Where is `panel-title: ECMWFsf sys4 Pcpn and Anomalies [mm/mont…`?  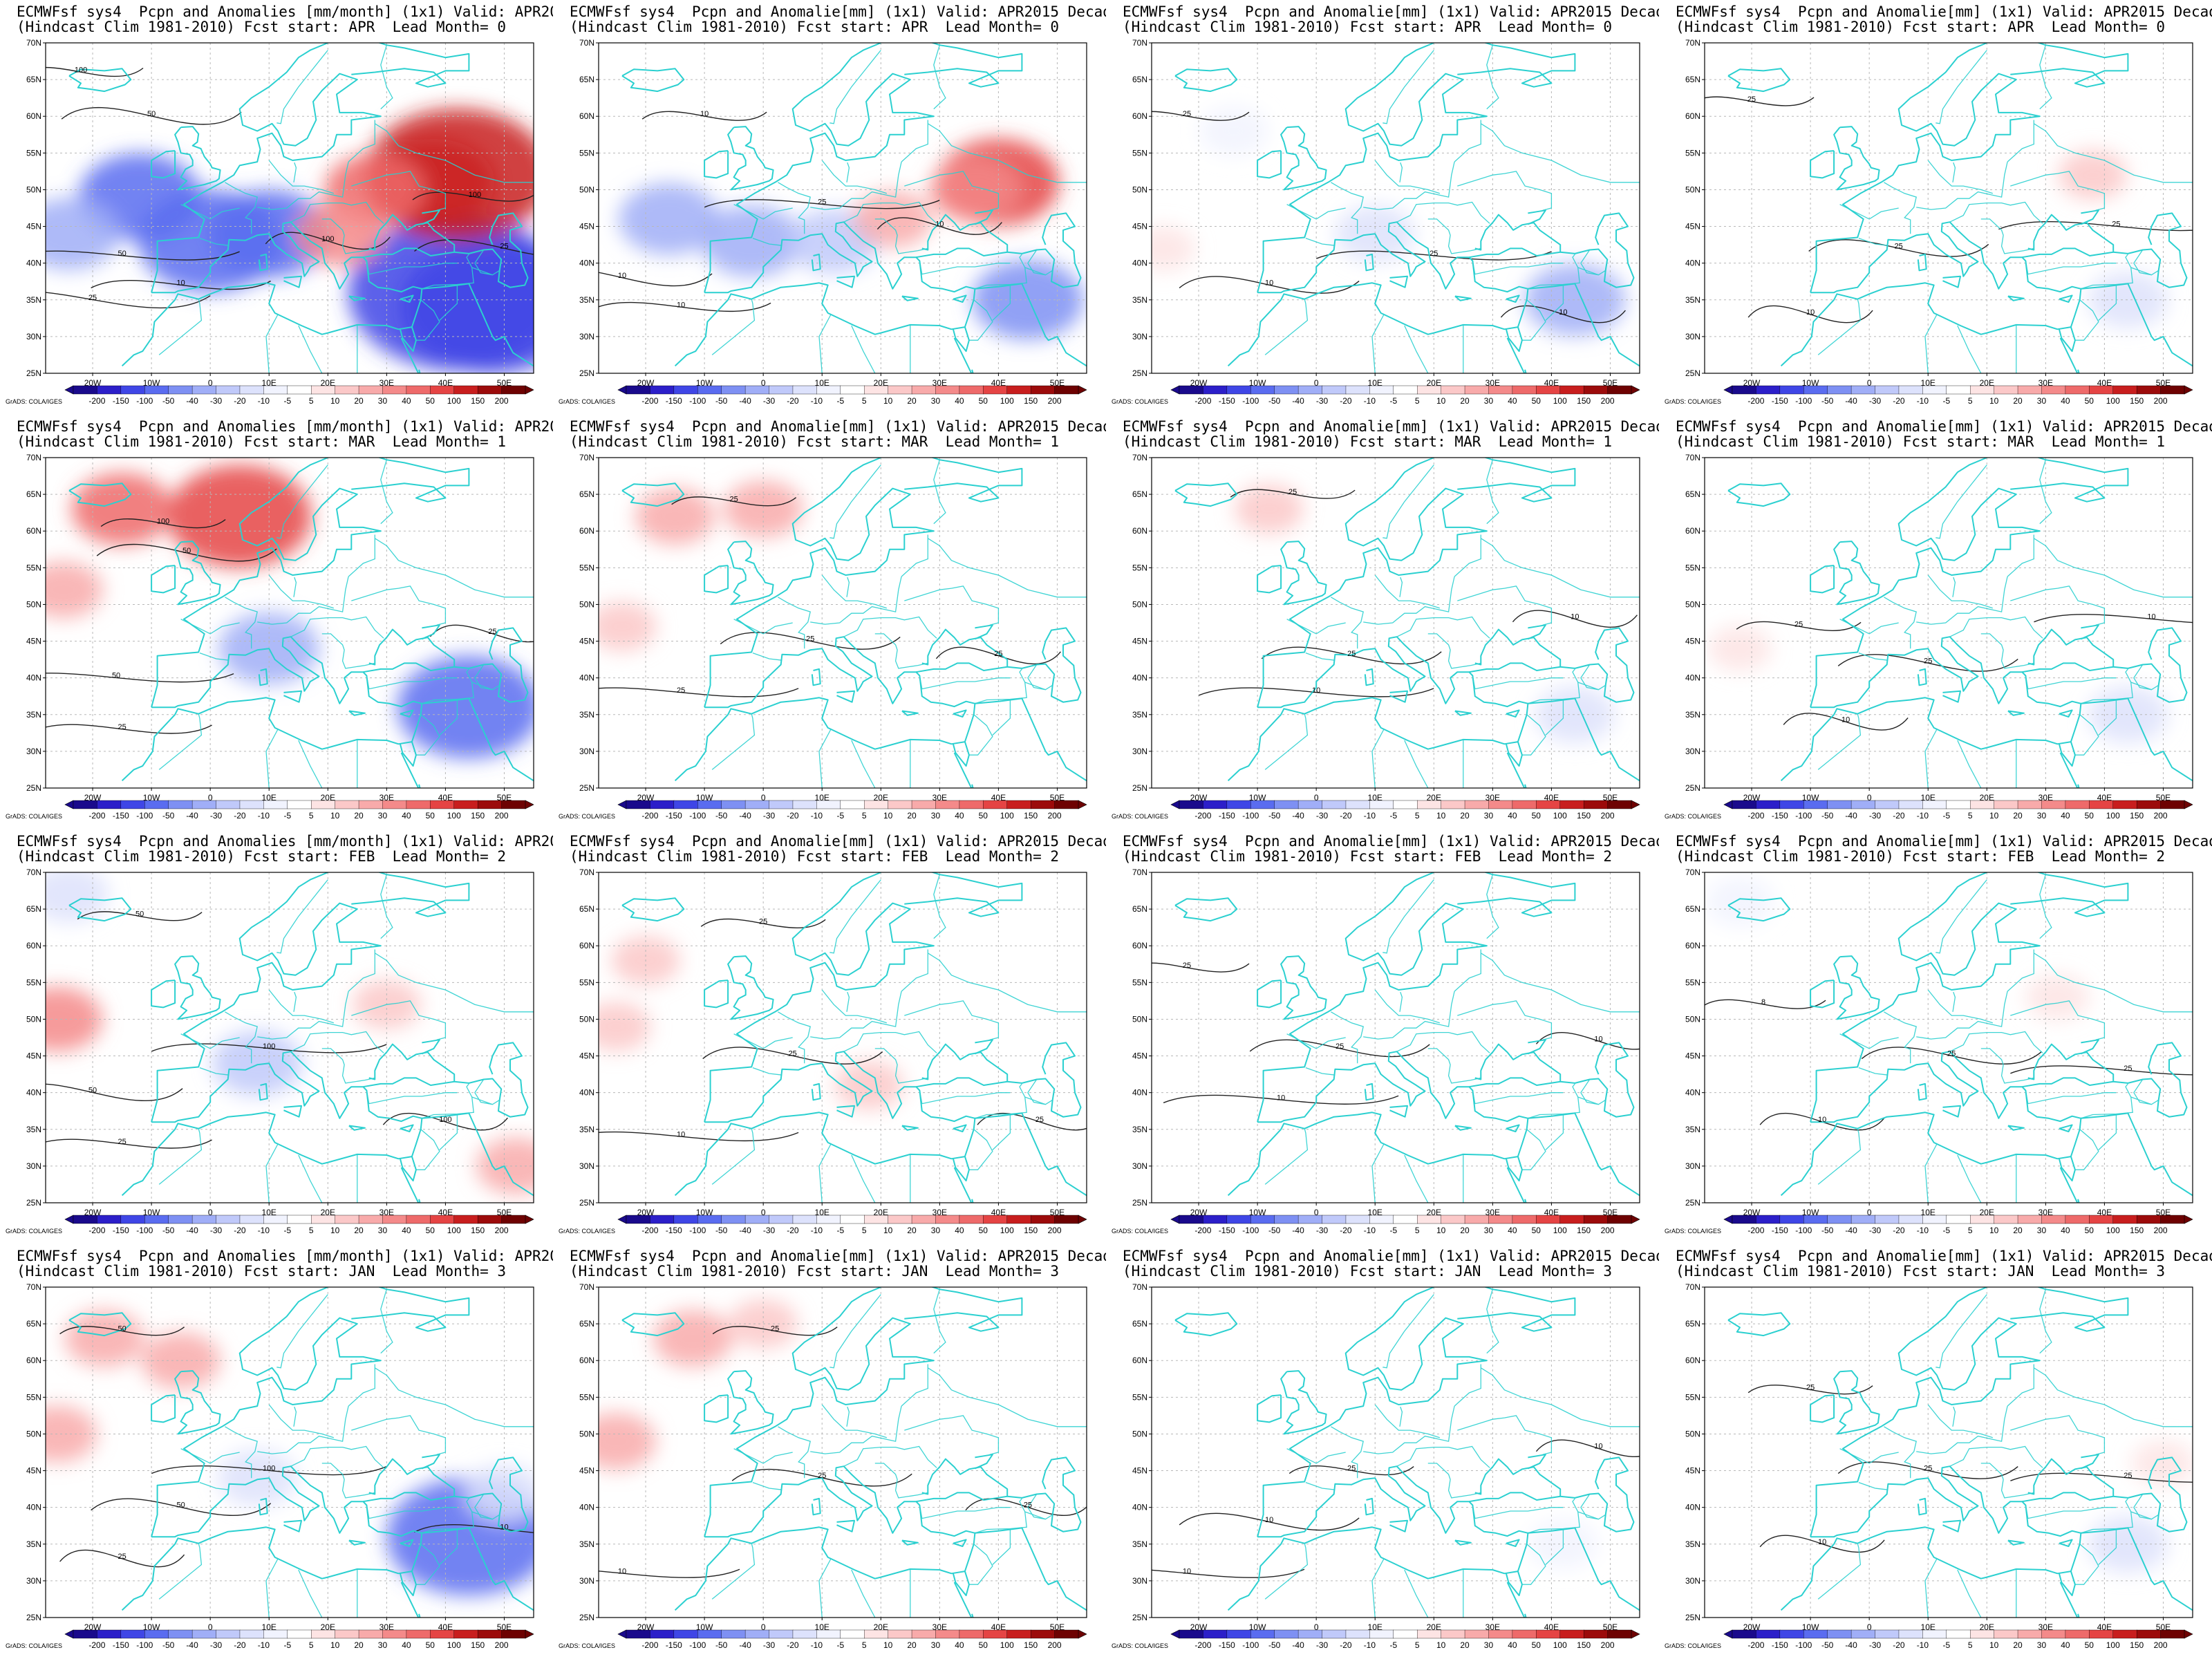 panel-title: ECMWFsf sys4 Pcpn and Anomalies [mm/mont… is located at coordinates (285, 1256).